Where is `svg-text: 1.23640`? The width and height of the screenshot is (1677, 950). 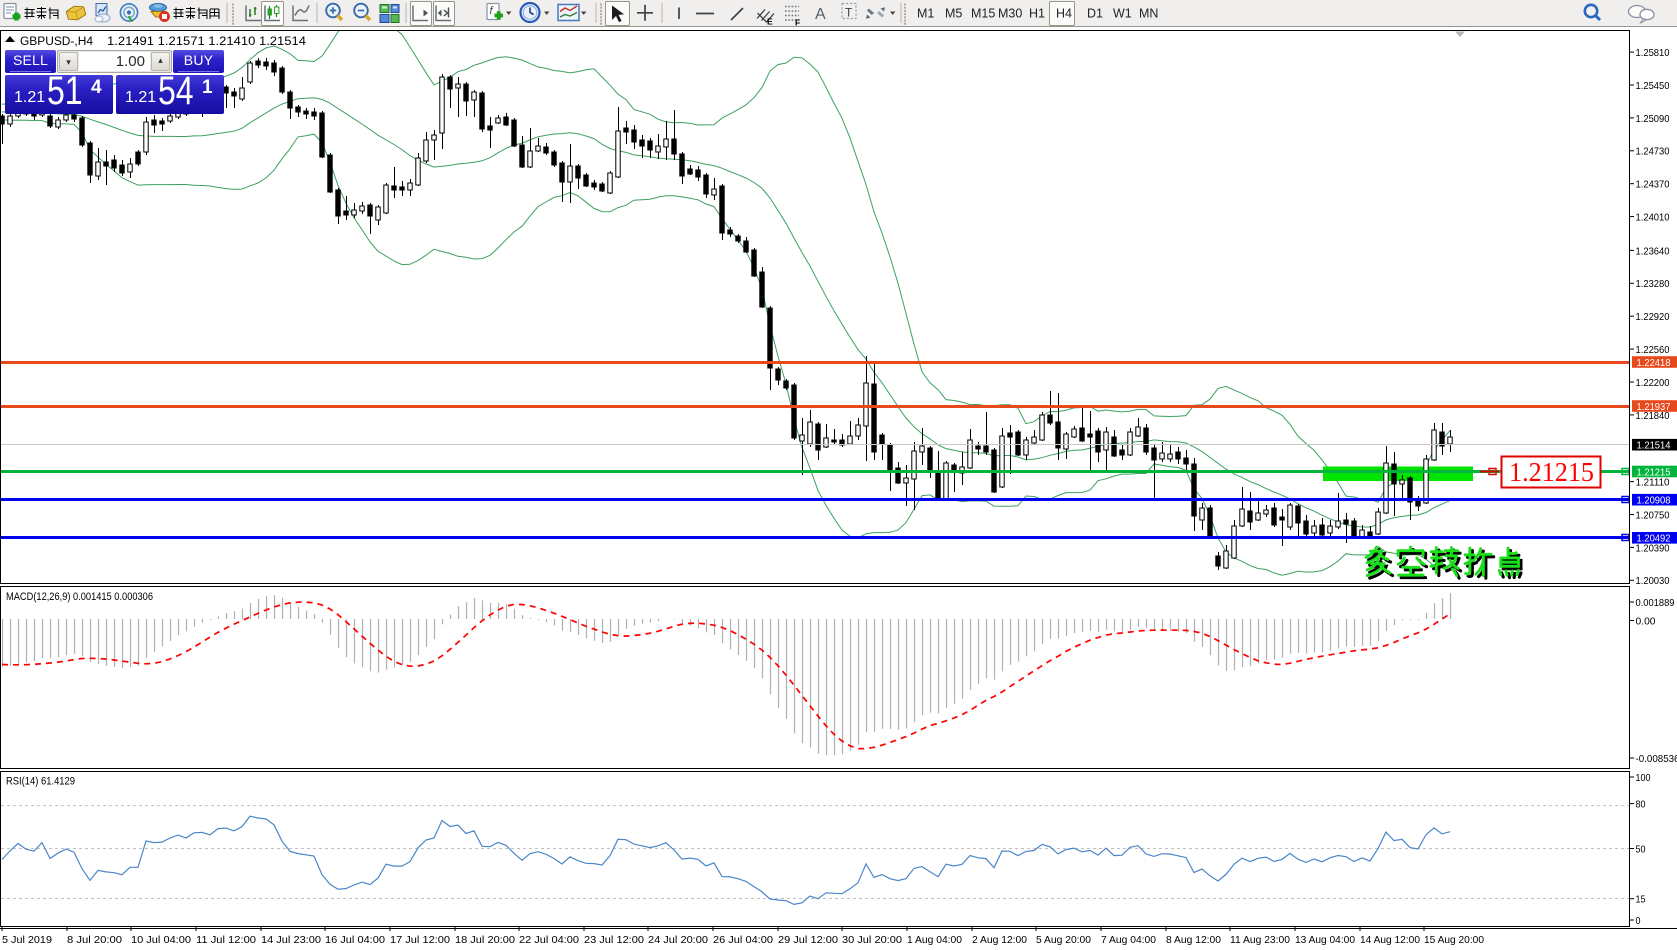
svg-text: 1.23640 is located at coordinates (1653, 251).